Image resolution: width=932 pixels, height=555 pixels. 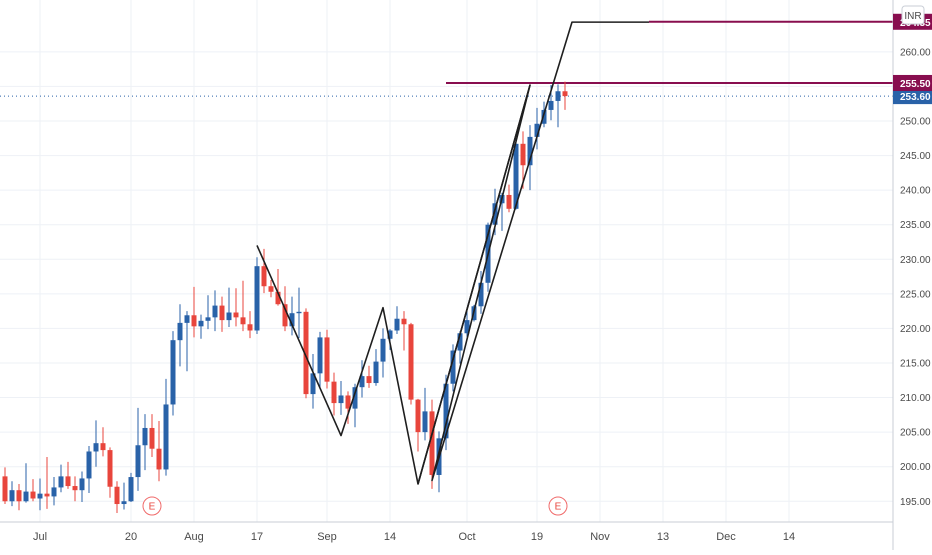 What do you see at coordinates (915, 52) in the screenshot?
I see `y-tick-label: 260.00` at bounding box center [915, 52].